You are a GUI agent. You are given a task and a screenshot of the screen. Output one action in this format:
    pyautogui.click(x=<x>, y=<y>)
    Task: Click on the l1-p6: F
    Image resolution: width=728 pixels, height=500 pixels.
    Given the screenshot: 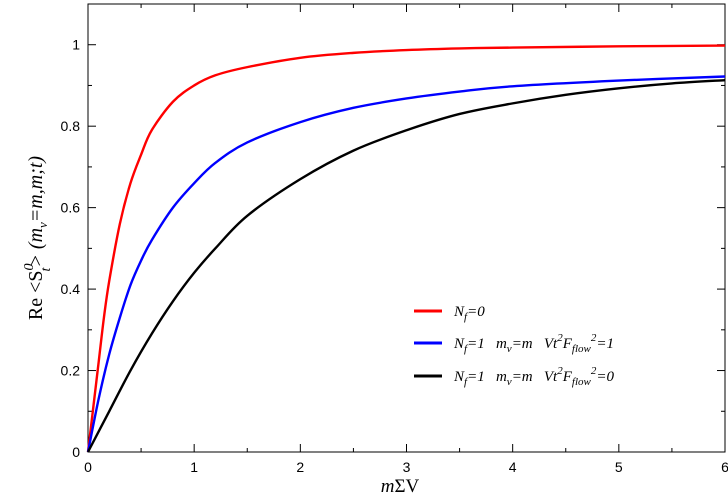 What is the action you would take?
    pyautogui.click(x=567, y=344)
    